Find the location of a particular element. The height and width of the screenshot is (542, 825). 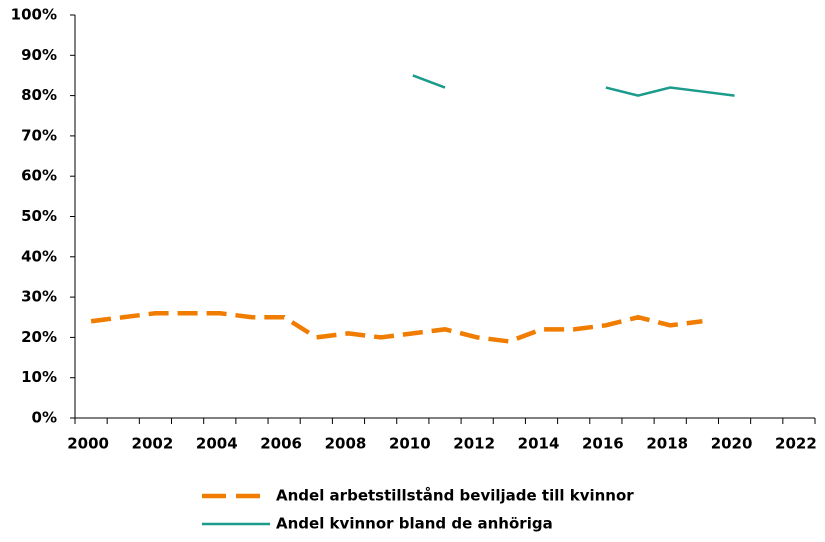

y-tick-label: 30% is located at coordinates (39, 297).